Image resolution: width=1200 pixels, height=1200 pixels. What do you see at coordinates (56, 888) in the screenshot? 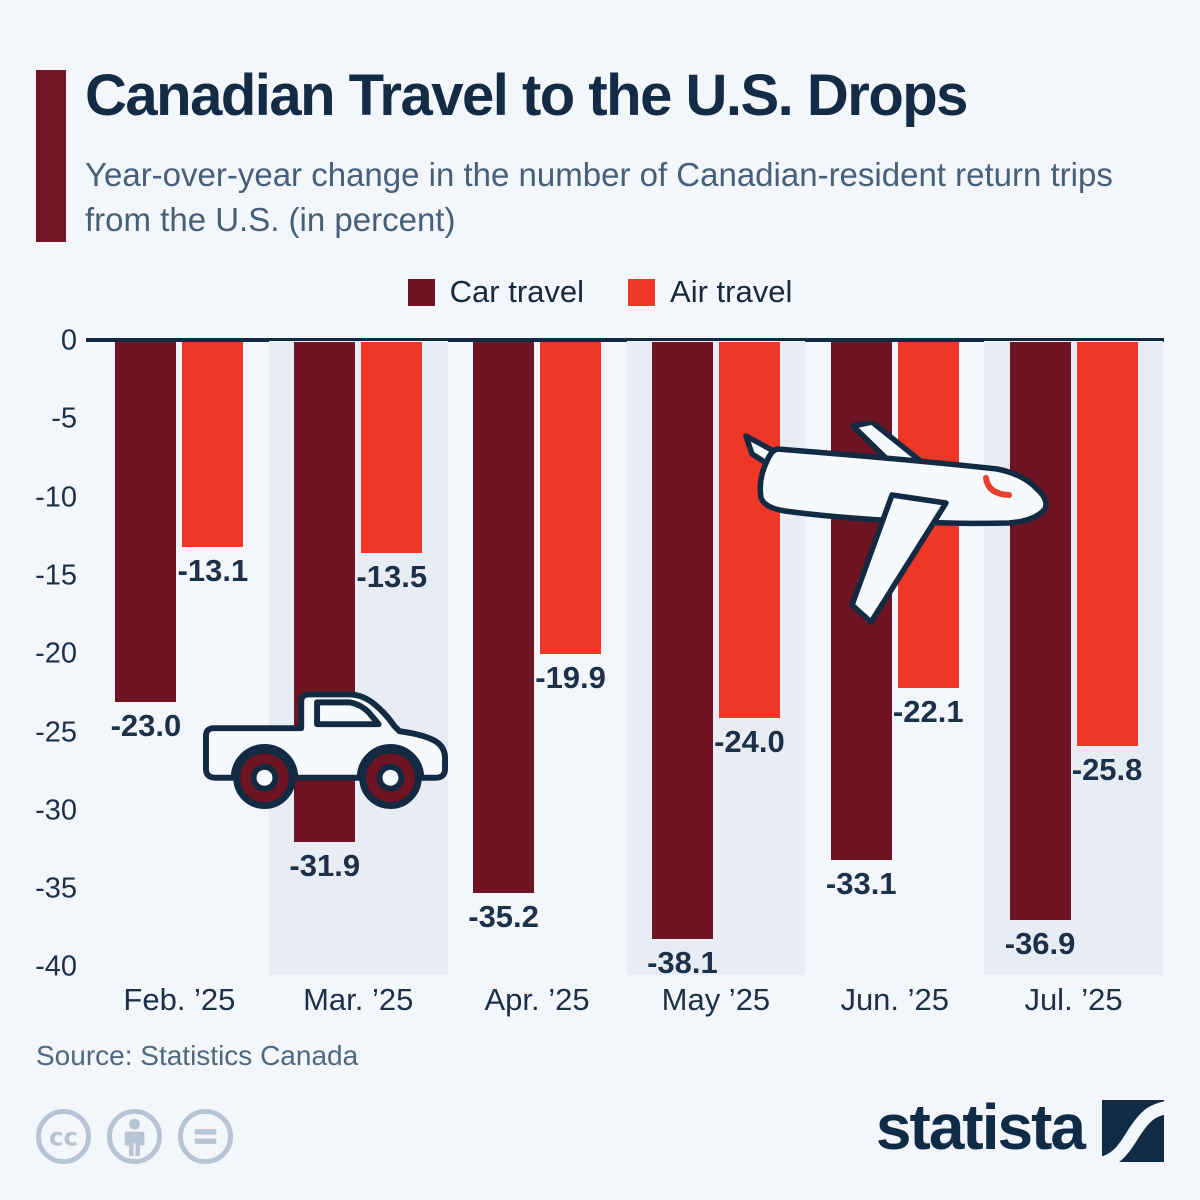
I see `y-tick-label: -35` at bounding box center [56, 888].